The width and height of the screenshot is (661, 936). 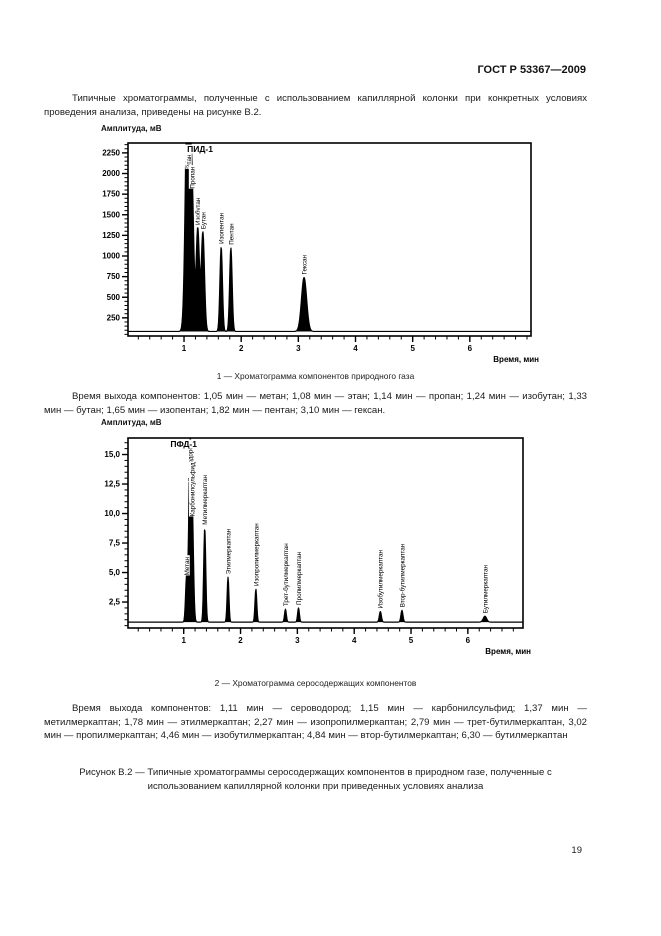 I want to click on svg-text: Метан, so click(x=187, y=566).